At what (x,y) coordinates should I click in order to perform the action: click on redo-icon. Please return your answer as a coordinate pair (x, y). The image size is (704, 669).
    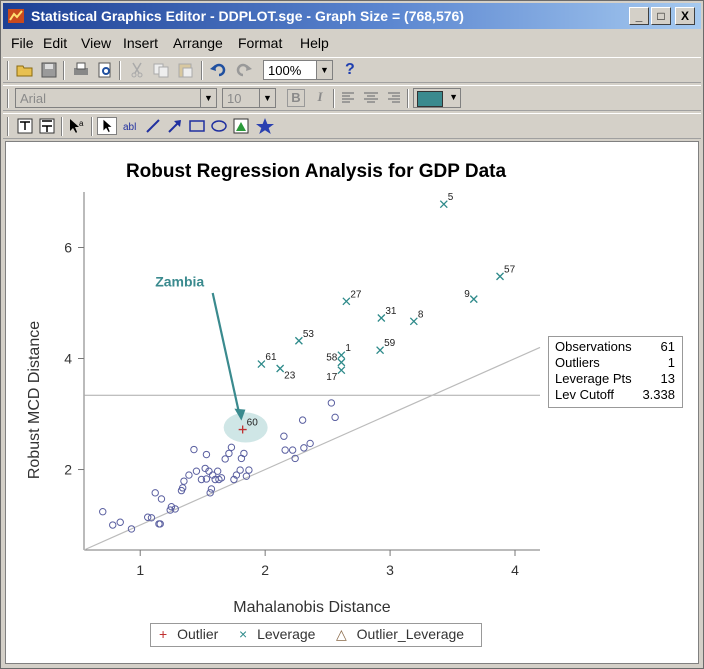
    Looking at the image, I should click on (243, 70).